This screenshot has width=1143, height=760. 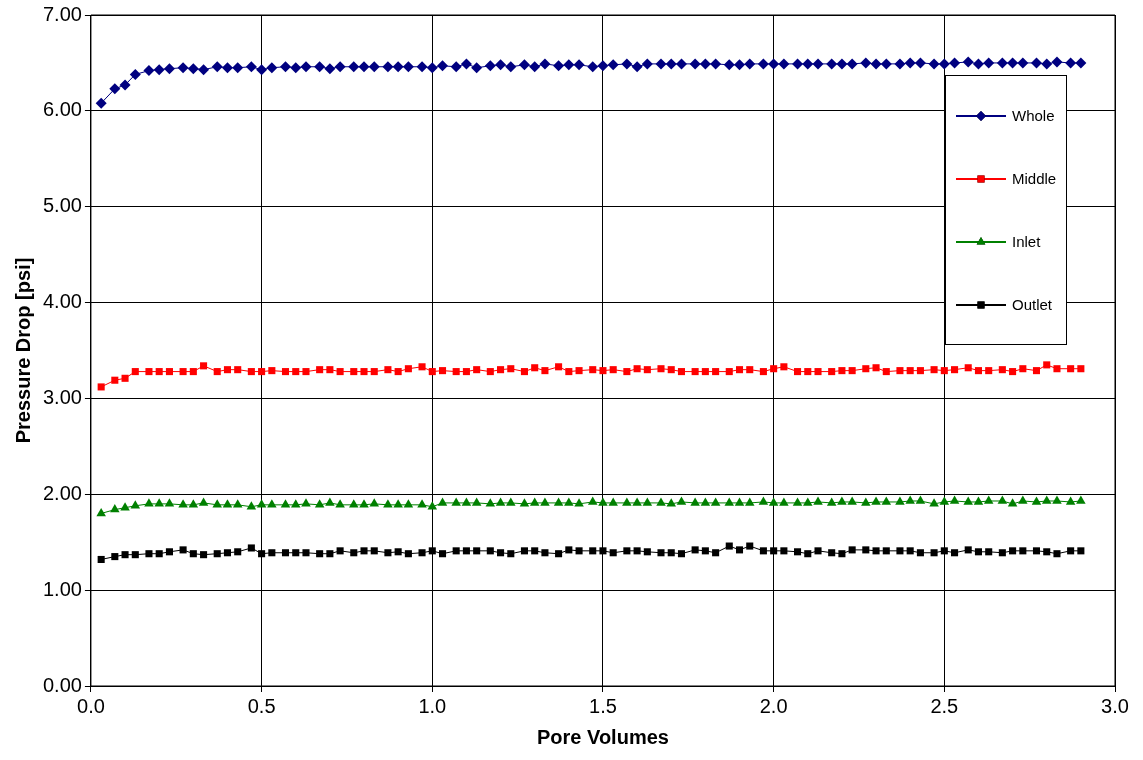 I want to click on y-tick-label: 6.00, so click(x=62, y=109).